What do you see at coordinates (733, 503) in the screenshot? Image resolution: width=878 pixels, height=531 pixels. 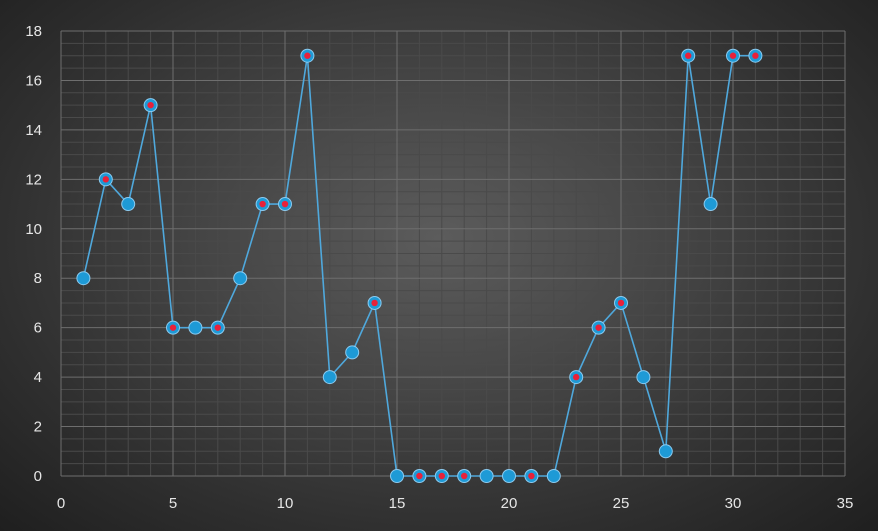 I see `x-tick-label: 30` at bounding box center [733, 503].